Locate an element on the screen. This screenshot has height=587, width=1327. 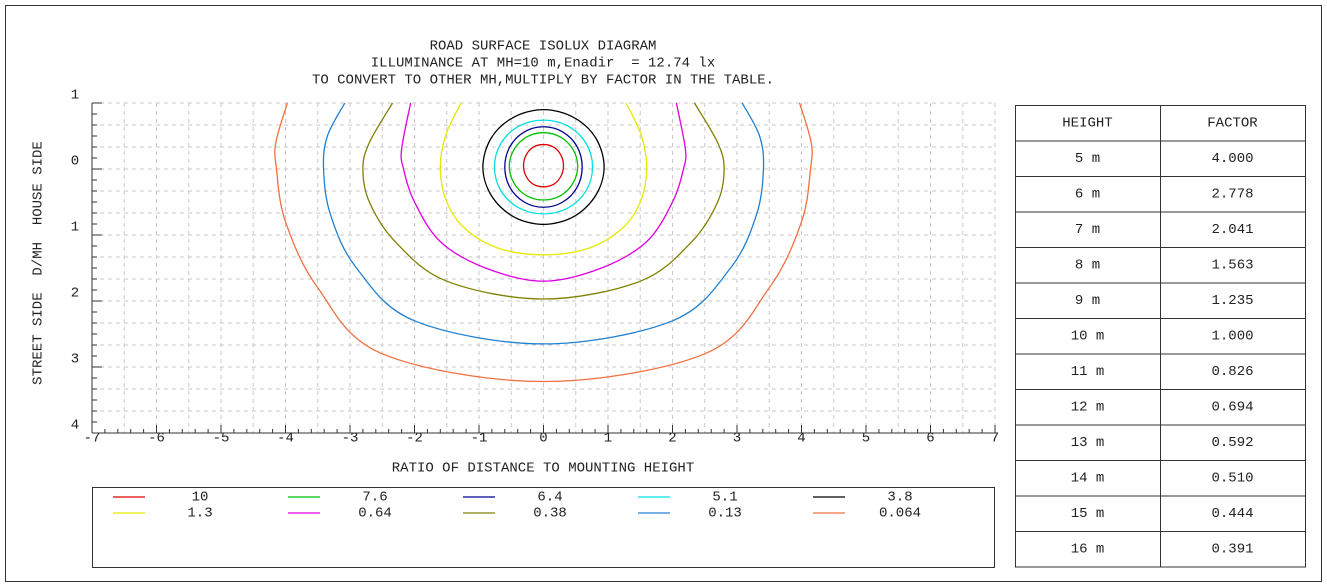
x-tick-label: -4 is located at coordinates (285, 439).